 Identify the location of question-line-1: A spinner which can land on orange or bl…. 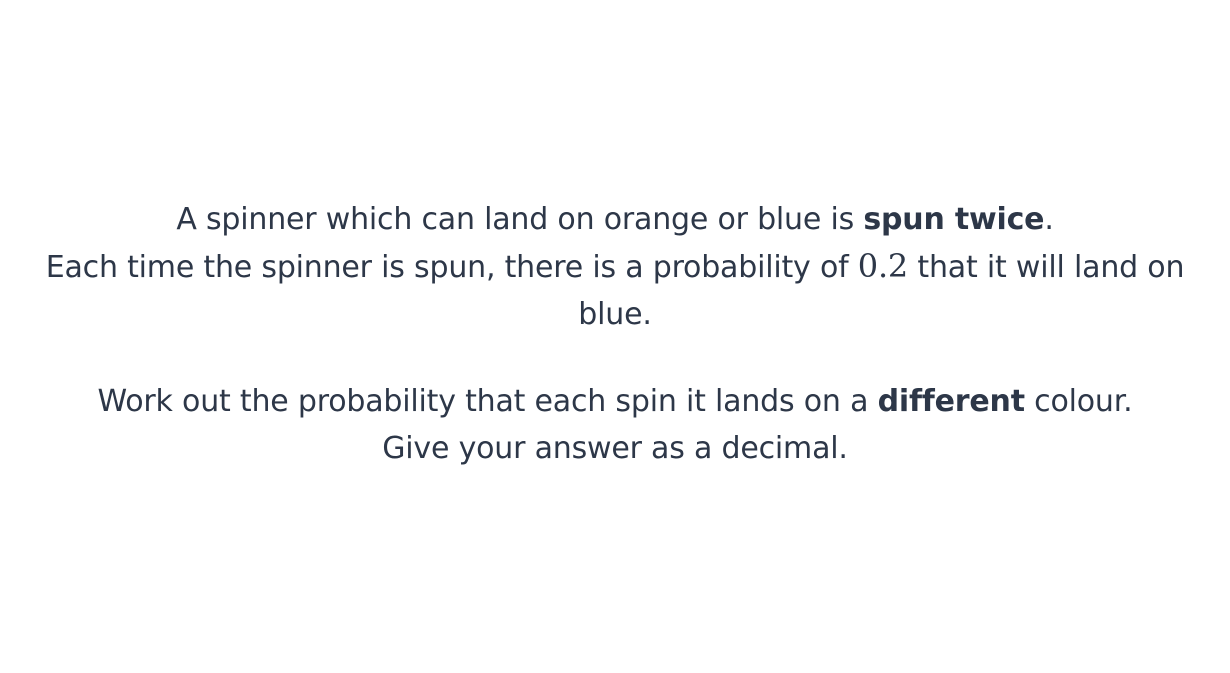
(615, 219).